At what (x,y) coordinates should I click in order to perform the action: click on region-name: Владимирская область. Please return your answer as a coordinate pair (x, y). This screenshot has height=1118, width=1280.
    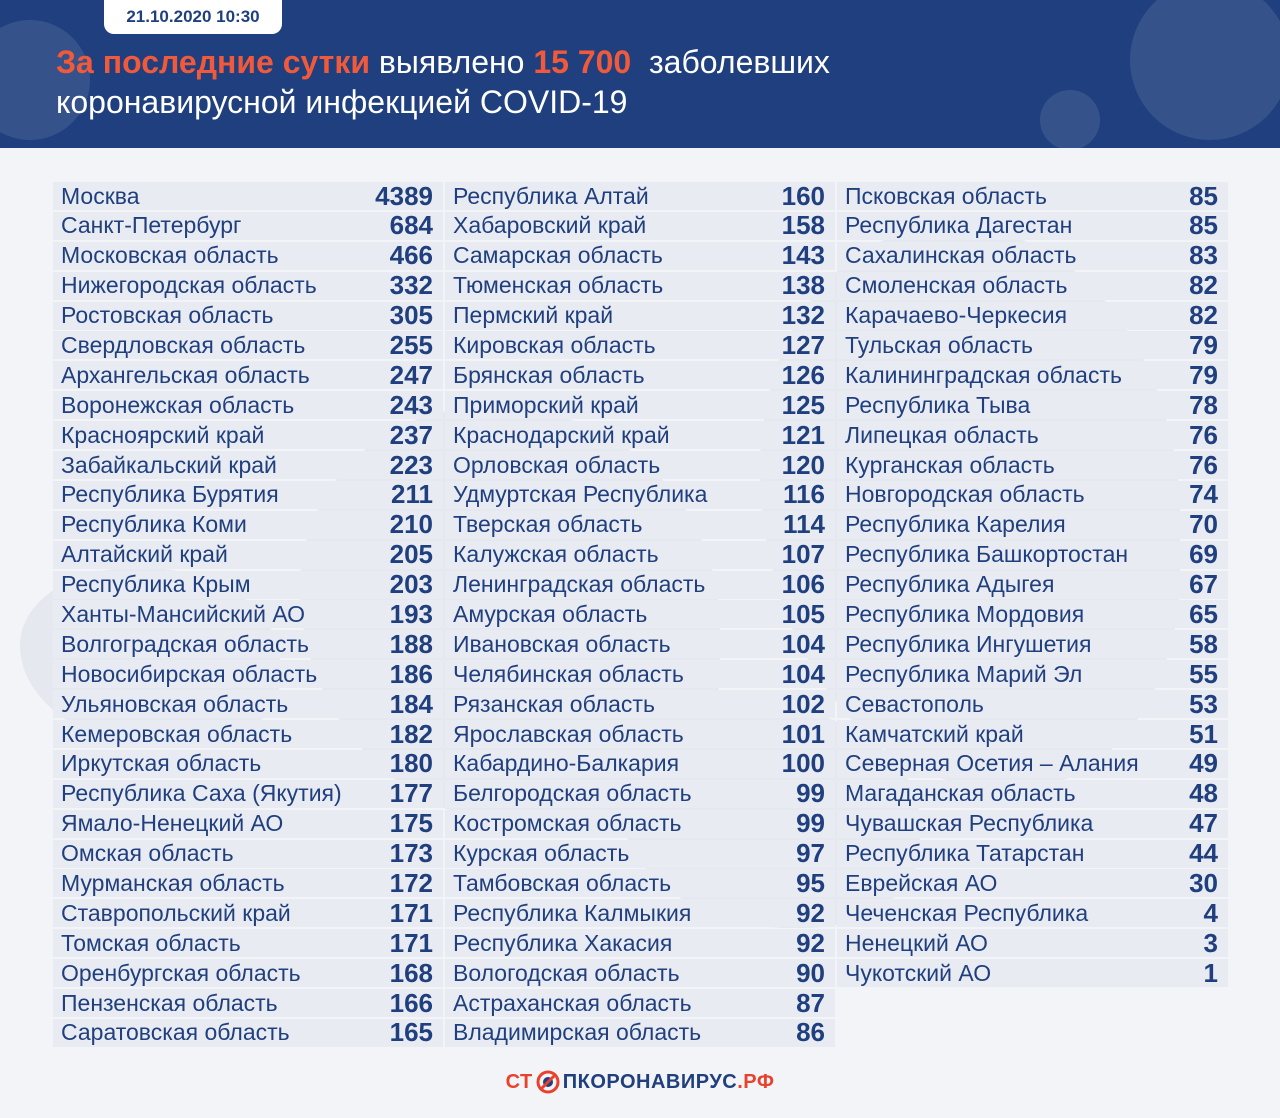
    Looking at the image, I should click on (577, 1032).